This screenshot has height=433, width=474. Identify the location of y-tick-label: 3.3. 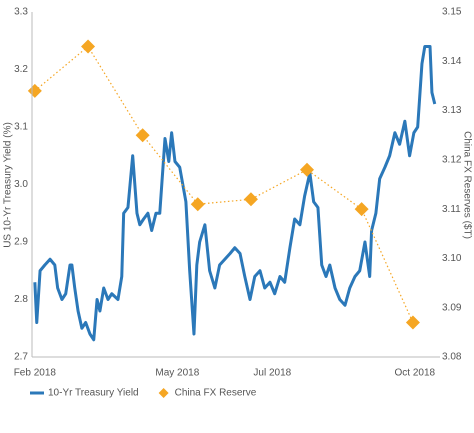
(21, 12).